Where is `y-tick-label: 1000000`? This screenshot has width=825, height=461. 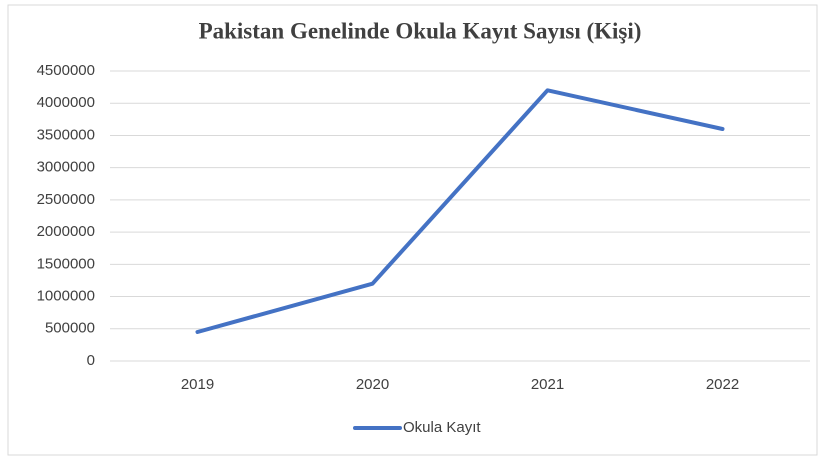
y-tick-label: 1000000 is located at coordinates (66, 296).